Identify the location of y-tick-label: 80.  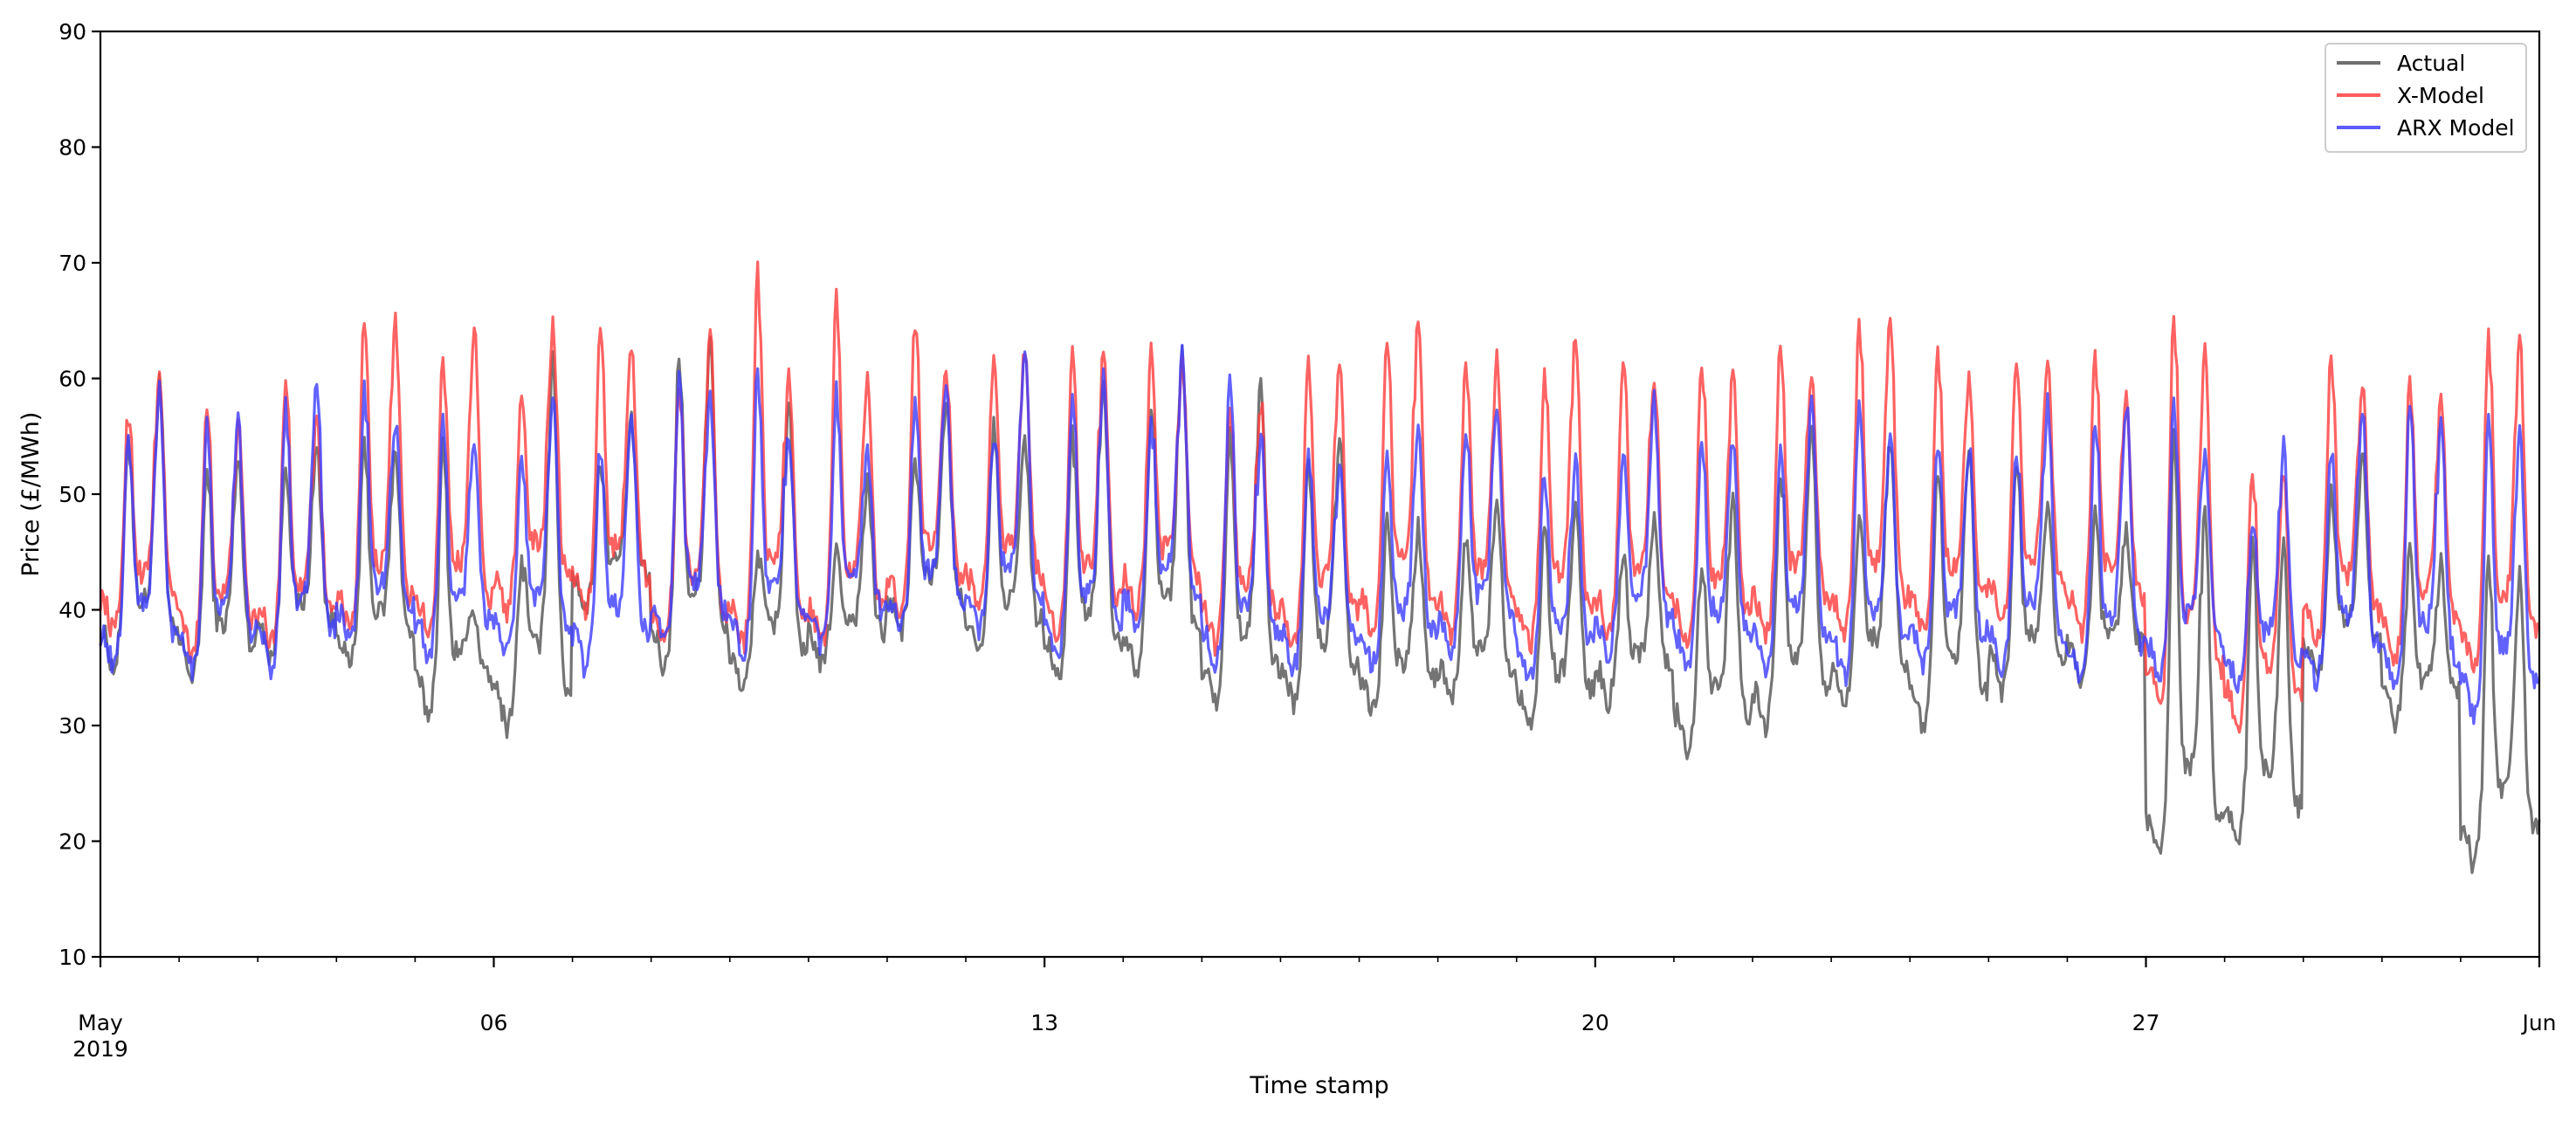
(72, 148).